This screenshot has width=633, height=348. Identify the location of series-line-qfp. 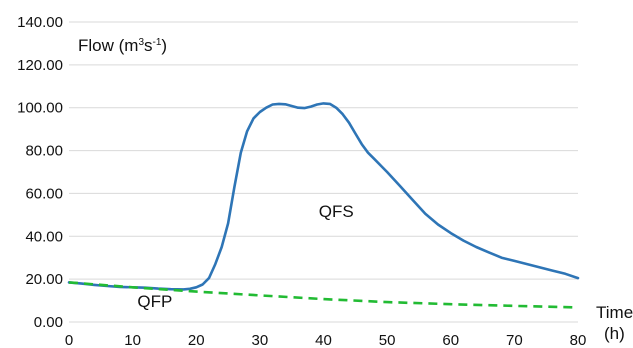
(323, 295).